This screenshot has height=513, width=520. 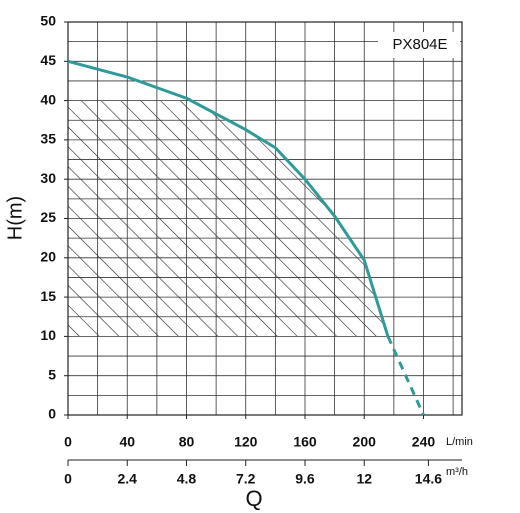 What do you see at coordinates (48, 178) in the screenshot?
I see `y-tick-label: 30` at bounding box center [48, 178].